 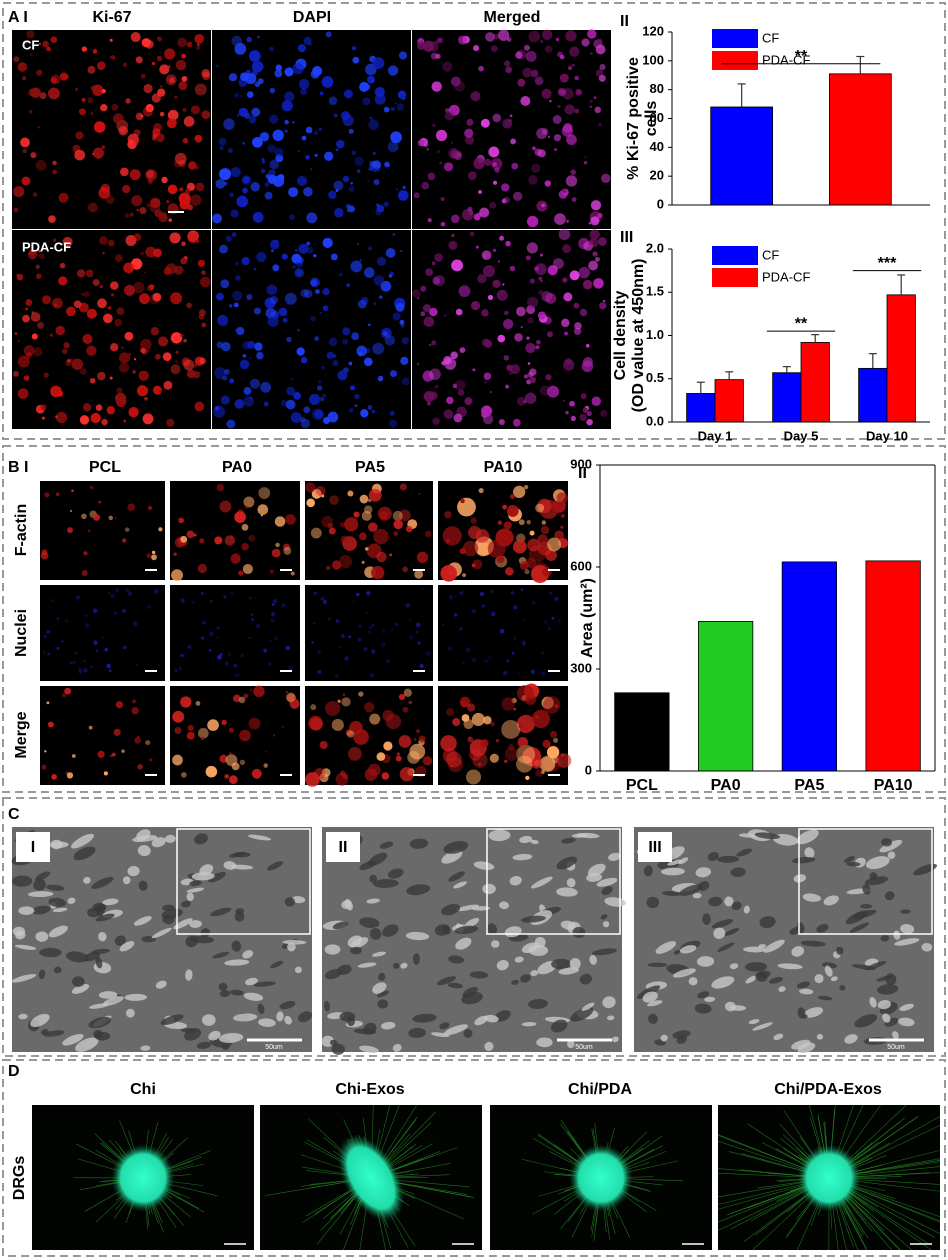 I want to click on column-label: PA10, so click(x=503, y=467).